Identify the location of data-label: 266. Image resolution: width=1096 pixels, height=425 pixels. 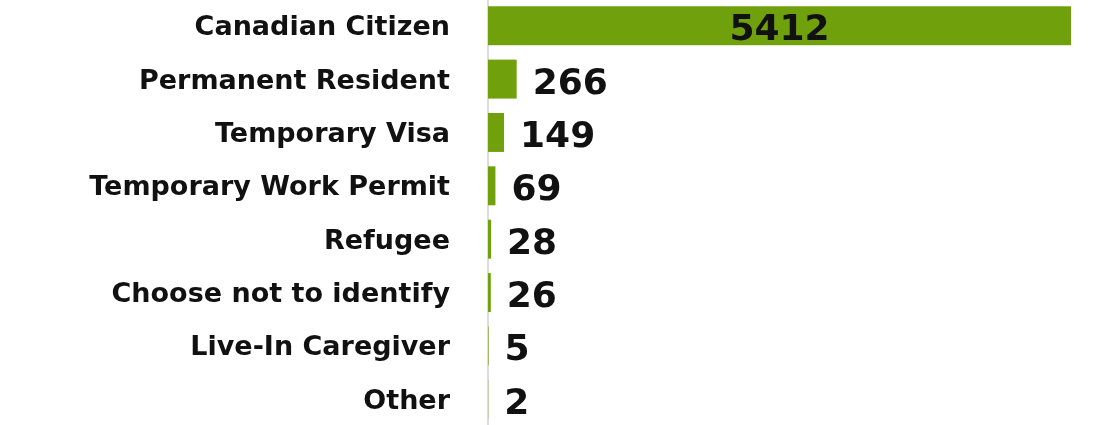
(570, 81).